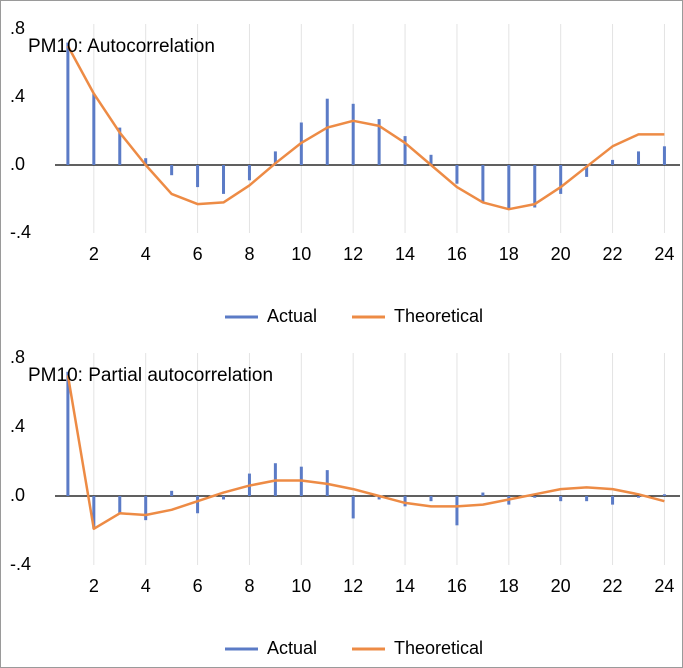  I want to click on chart-title: PM10: Autocorrelation, so click(121, 46).